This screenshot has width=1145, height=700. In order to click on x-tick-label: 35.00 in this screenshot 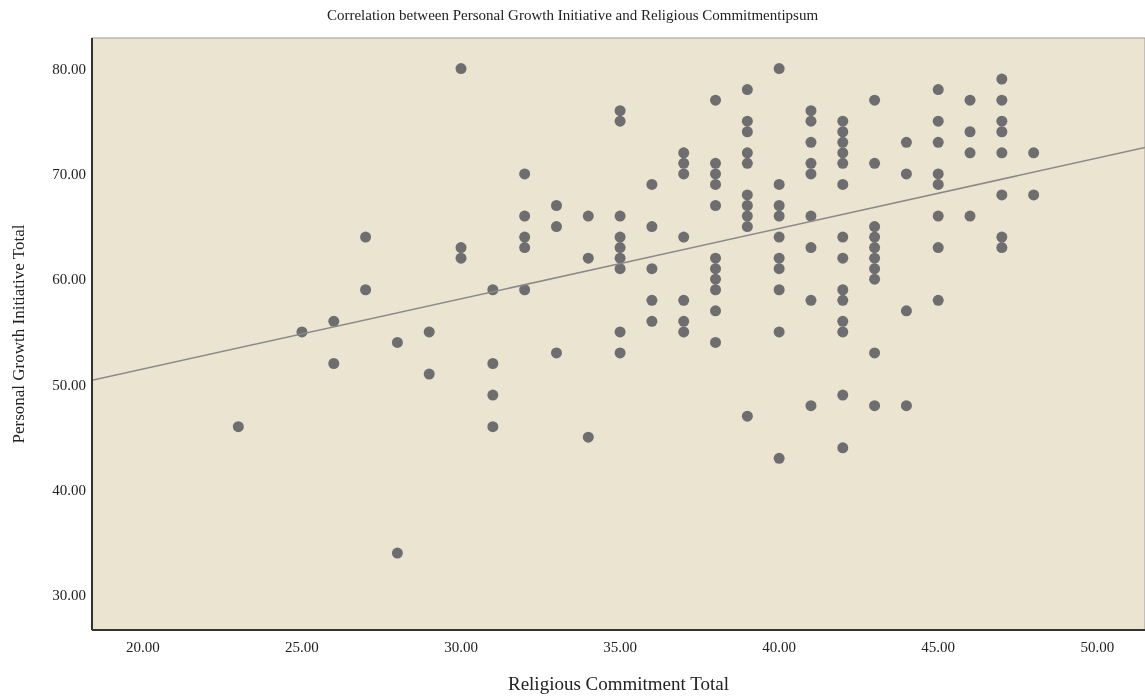, I will do `click(620, 647)`.